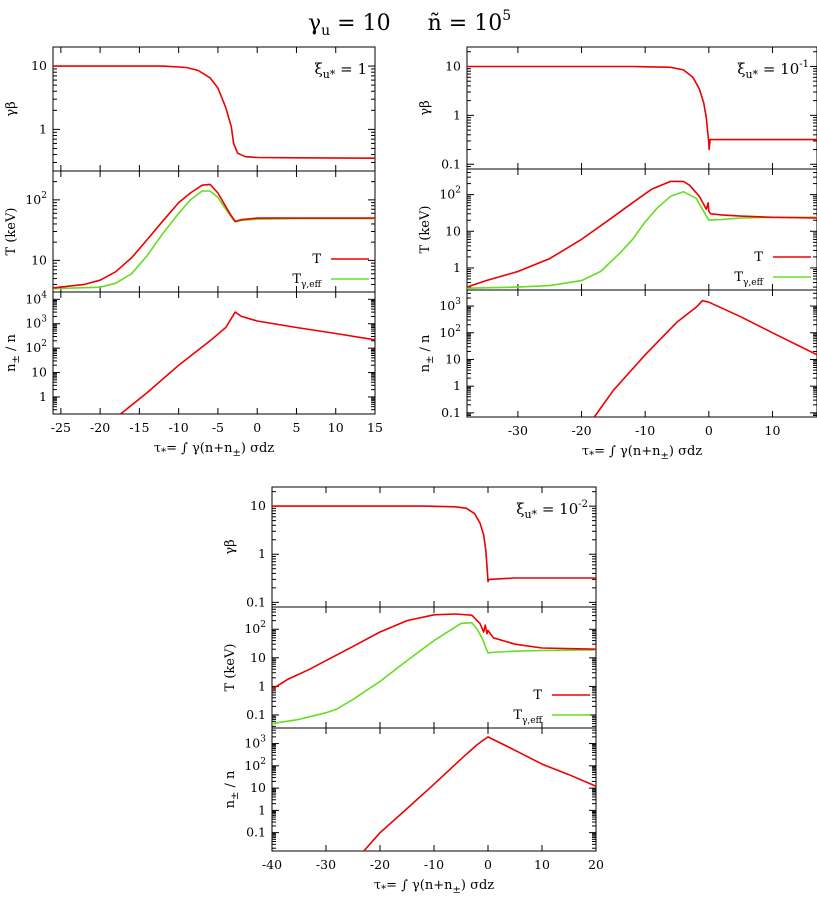  What do you see at coordinates (537, 695) in the screenshot?
I see `legend-T-label: T` at bounding box center [537, 695].